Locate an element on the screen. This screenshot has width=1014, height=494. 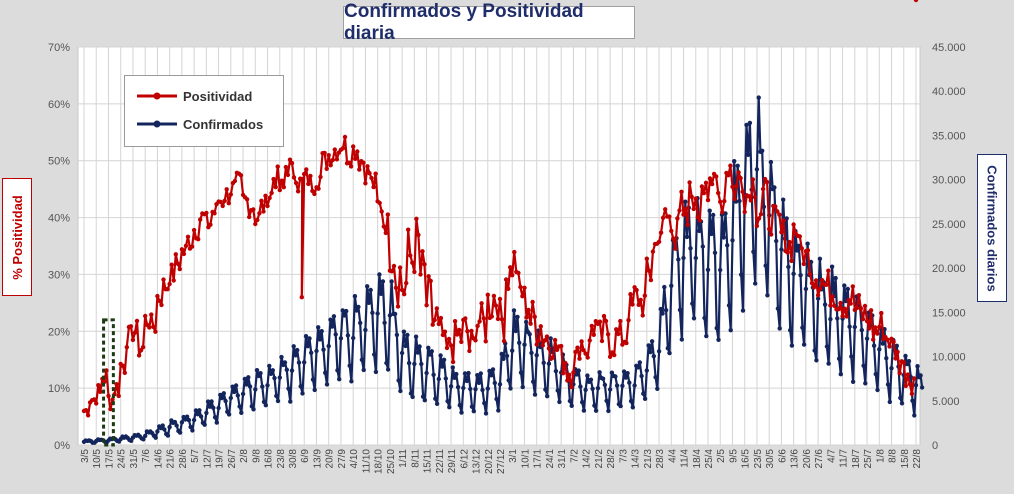
y-right-tick-label: 0 is located at coordinates (935, 446).